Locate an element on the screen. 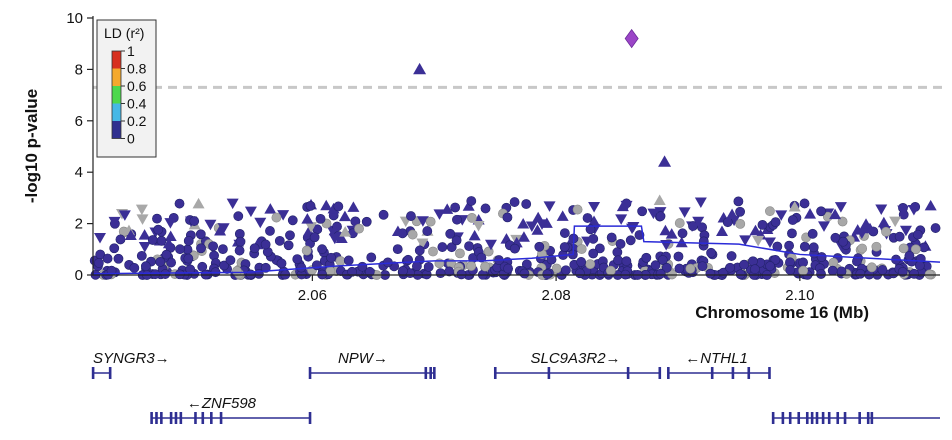 The image size is (952, 440). y-axis-title: -log10 p-value is located at coordinates (31, 146).